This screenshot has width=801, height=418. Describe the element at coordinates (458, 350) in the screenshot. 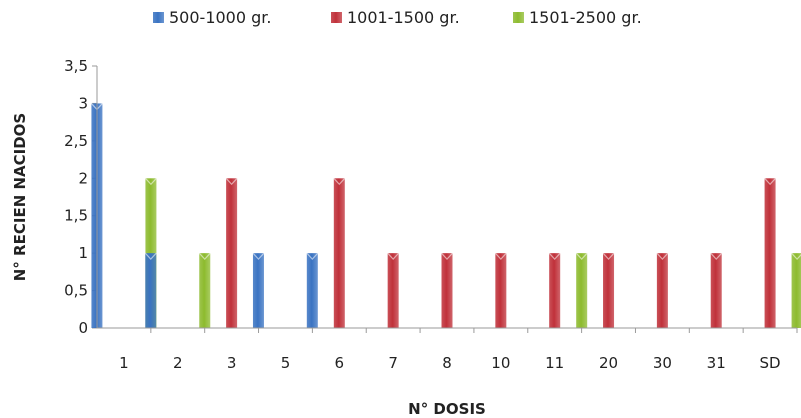

I see `x-axis-ticks: 1 2 3 5 6 7 8 10 11 20 30 31 SD` at that location.